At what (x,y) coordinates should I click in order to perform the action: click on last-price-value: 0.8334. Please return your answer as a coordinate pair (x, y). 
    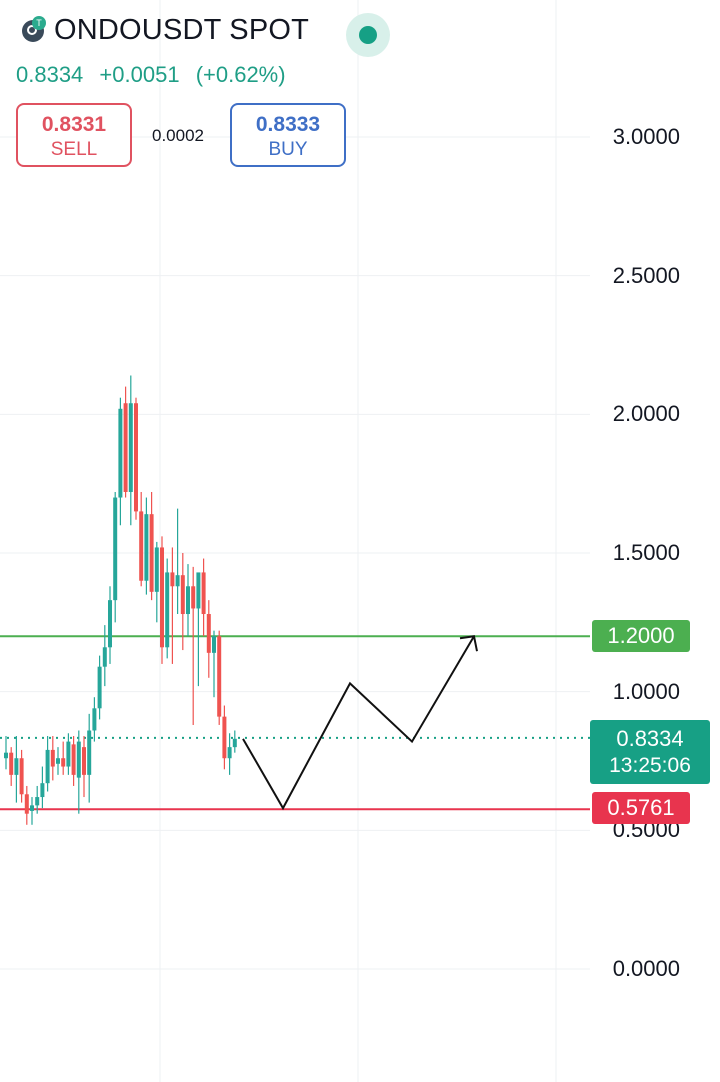
    Looking at the image, I should click on (650, 738).